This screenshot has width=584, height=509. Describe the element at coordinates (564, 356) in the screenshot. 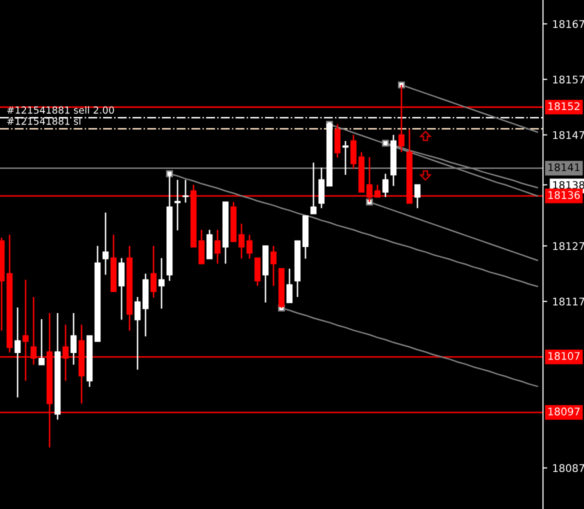

I see `ref-line-label: 18107` at that location.